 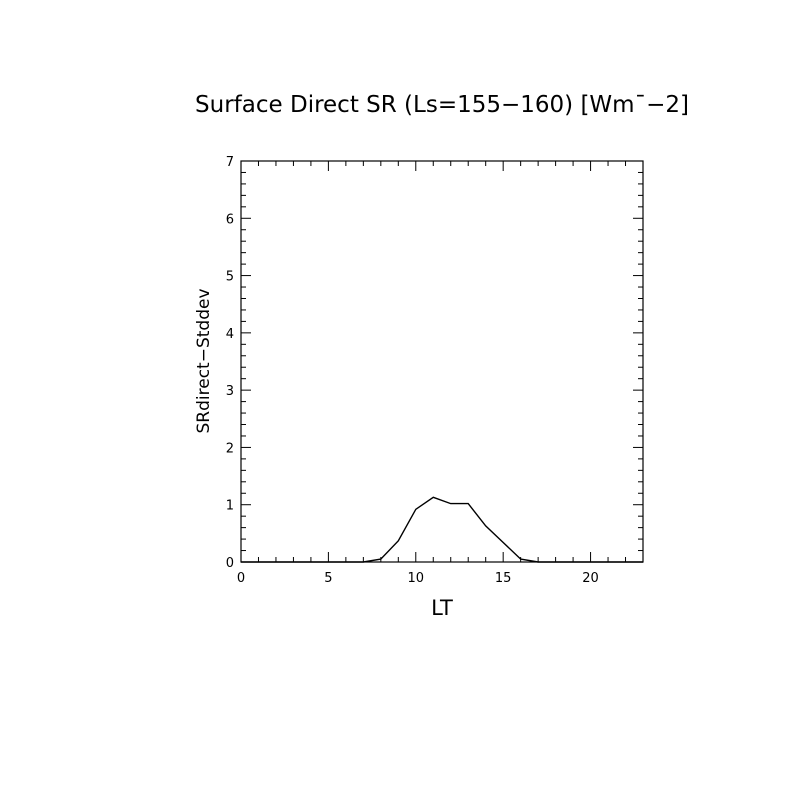 I want to click on y-tick-label: 3, so click(x=230, y=391).